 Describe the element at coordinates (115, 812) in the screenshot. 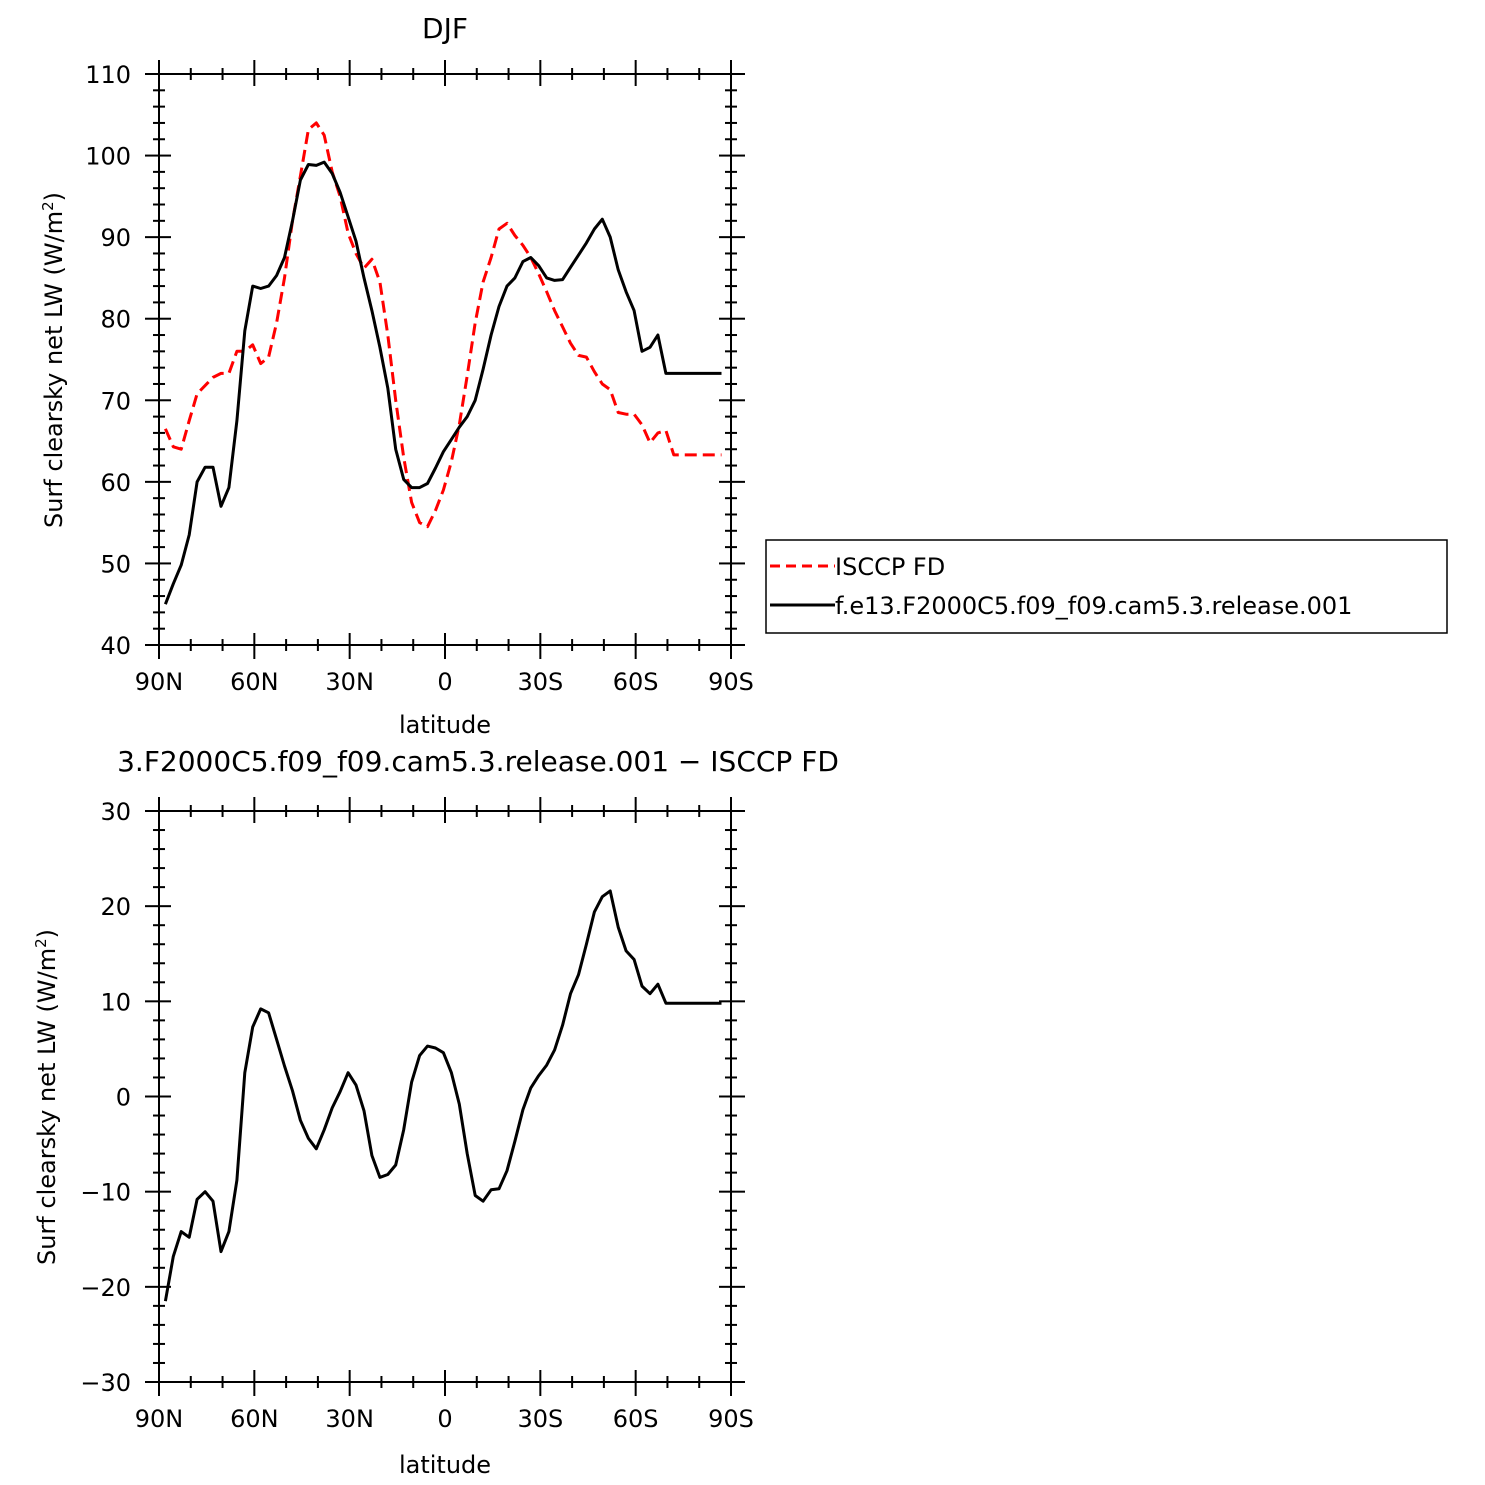

I see `y-tick-label: 30` at that location.